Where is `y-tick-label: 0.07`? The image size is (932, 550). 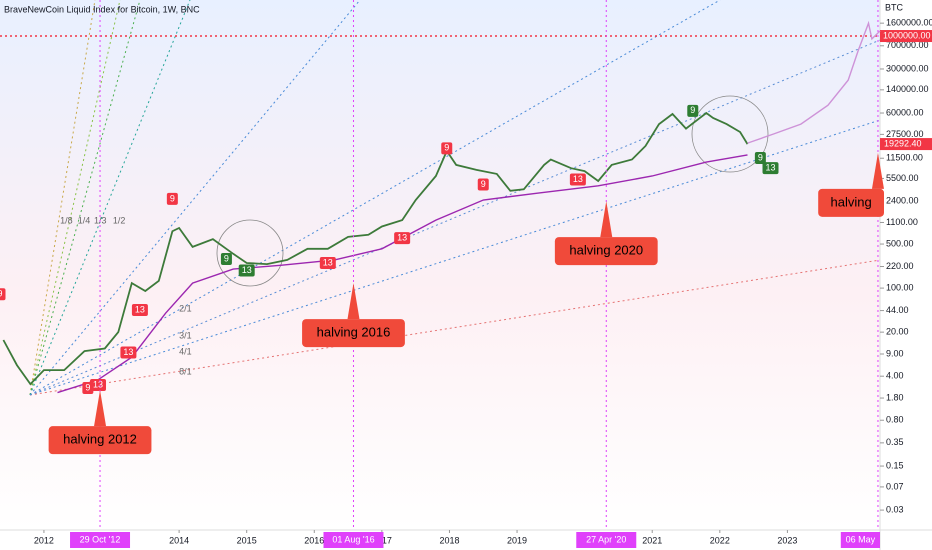
y-tick-label: 0.07 is located at coordinates (895, 486).